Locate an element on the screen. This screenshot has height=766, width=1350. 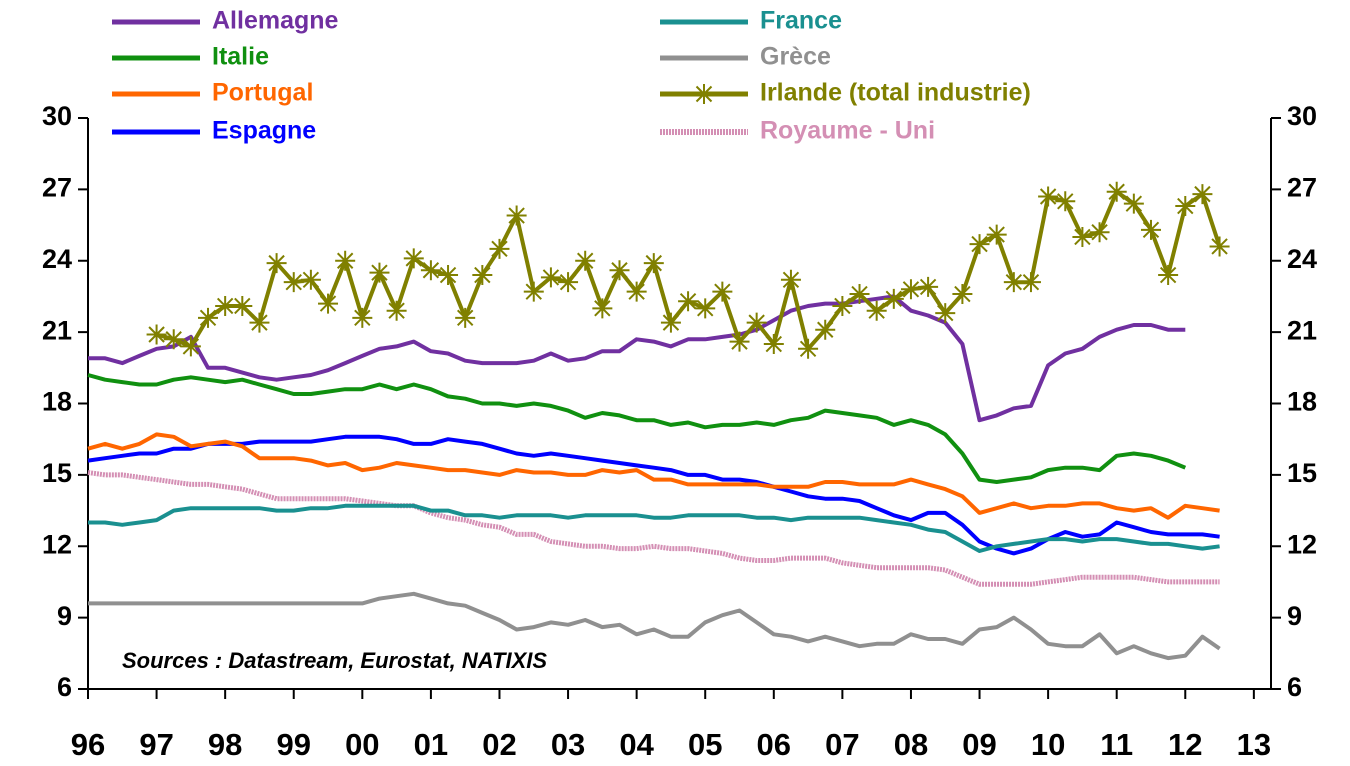
x-tick-label: 09 is located at coordinates (979, 744).